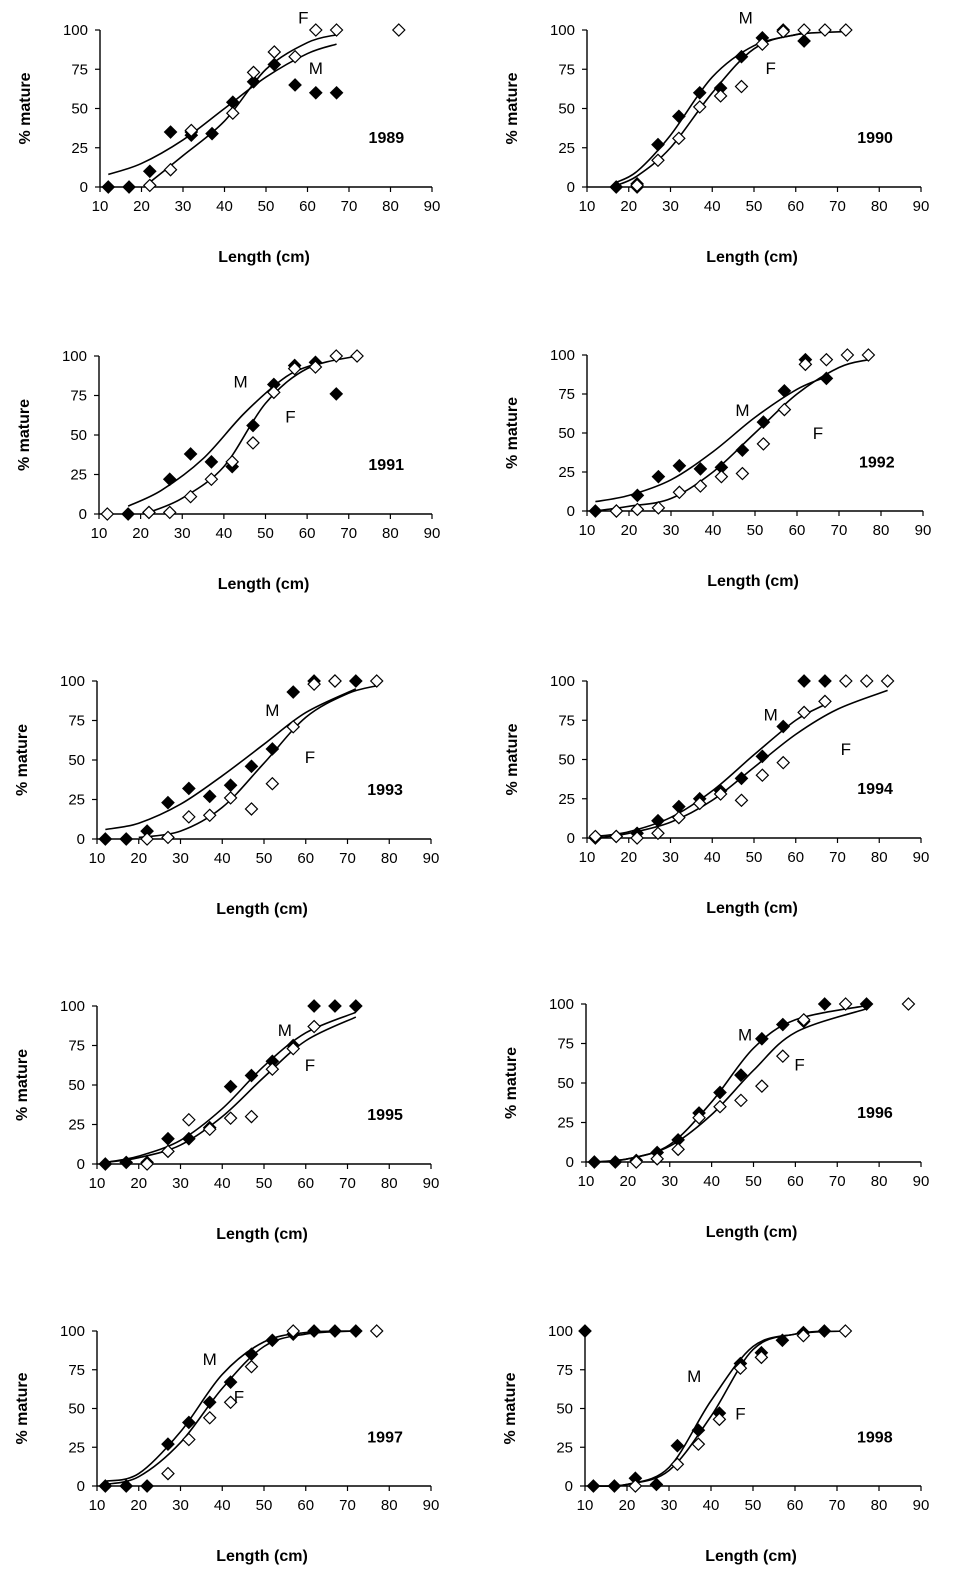  I want to click on x-tick-label: 20, so click(138, 1183).